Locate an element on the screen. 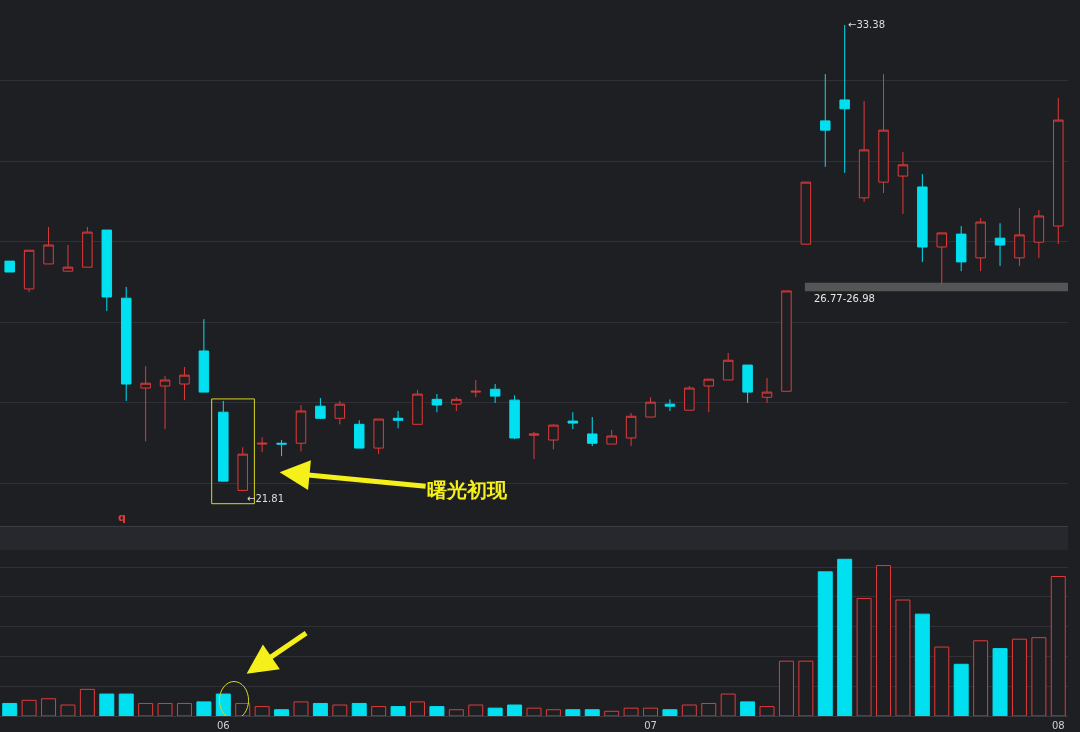  x-tick-label: 06 is located at coordinates (223, 725).